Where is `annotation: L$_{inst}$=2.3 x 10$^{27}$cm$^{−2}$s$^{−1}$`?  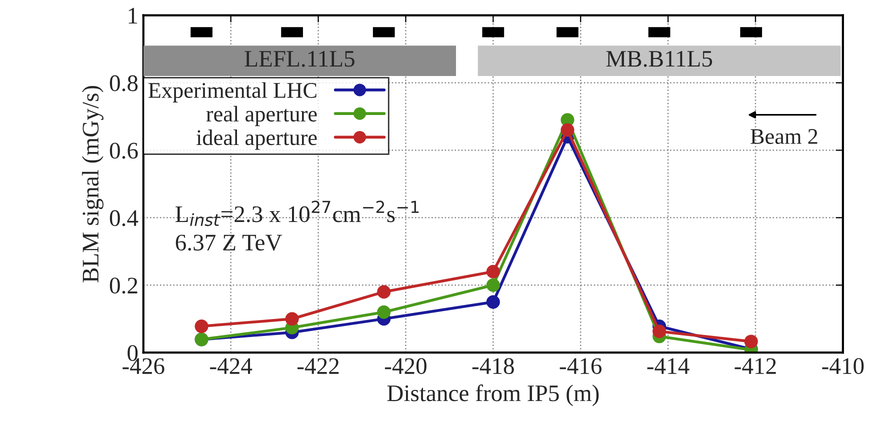 annotation: L$_{inst}$=2.3 x 10$^{27}$cm$^{−2}$s$^{−1}$ is located at coordinates (297, 213).